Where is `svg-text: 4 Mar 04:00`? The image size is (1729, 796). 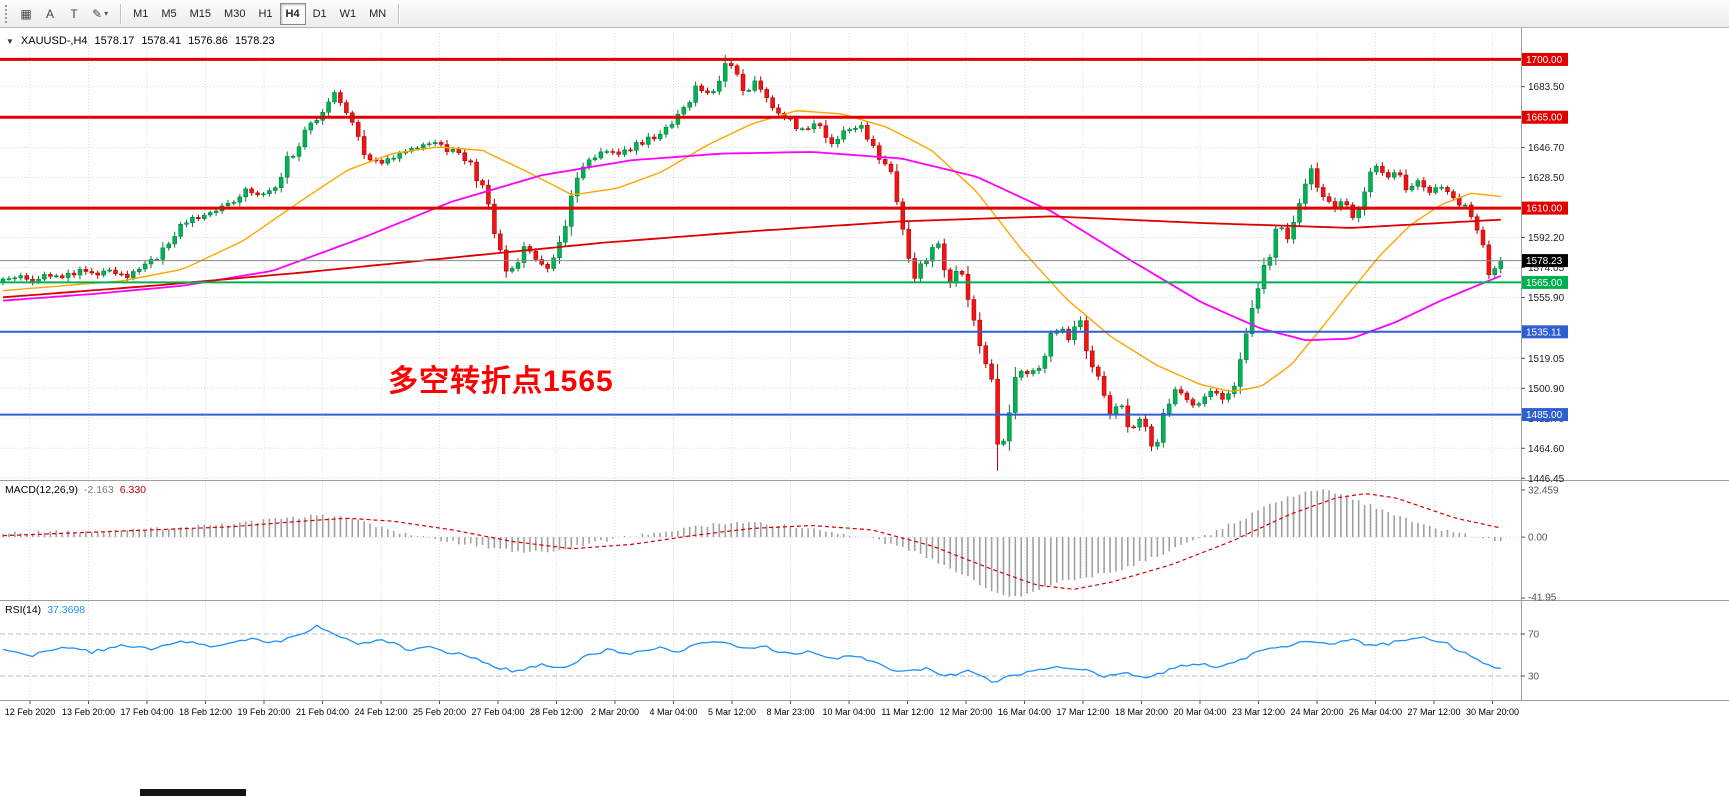 svg-text: 4 Mar 04:00 is located at coordinates (673, 712).